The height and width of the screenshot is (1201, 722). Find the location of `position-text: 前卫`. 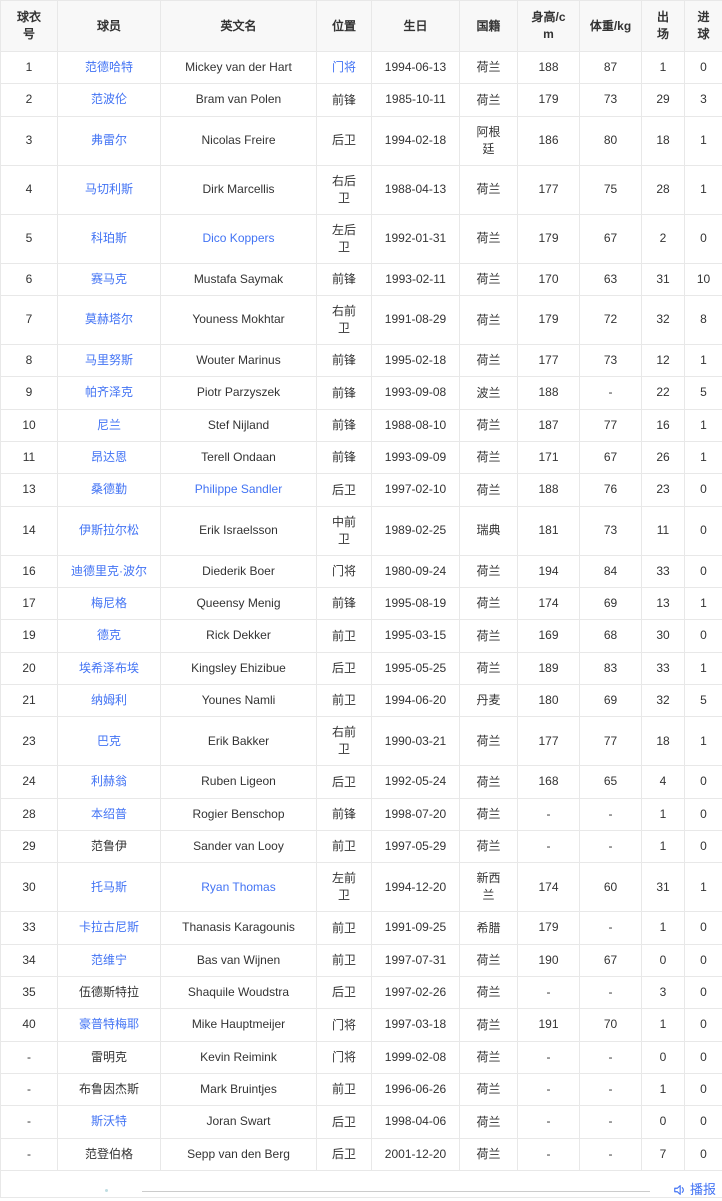

position-text: 前卫 is located at coordinates (343, 846).